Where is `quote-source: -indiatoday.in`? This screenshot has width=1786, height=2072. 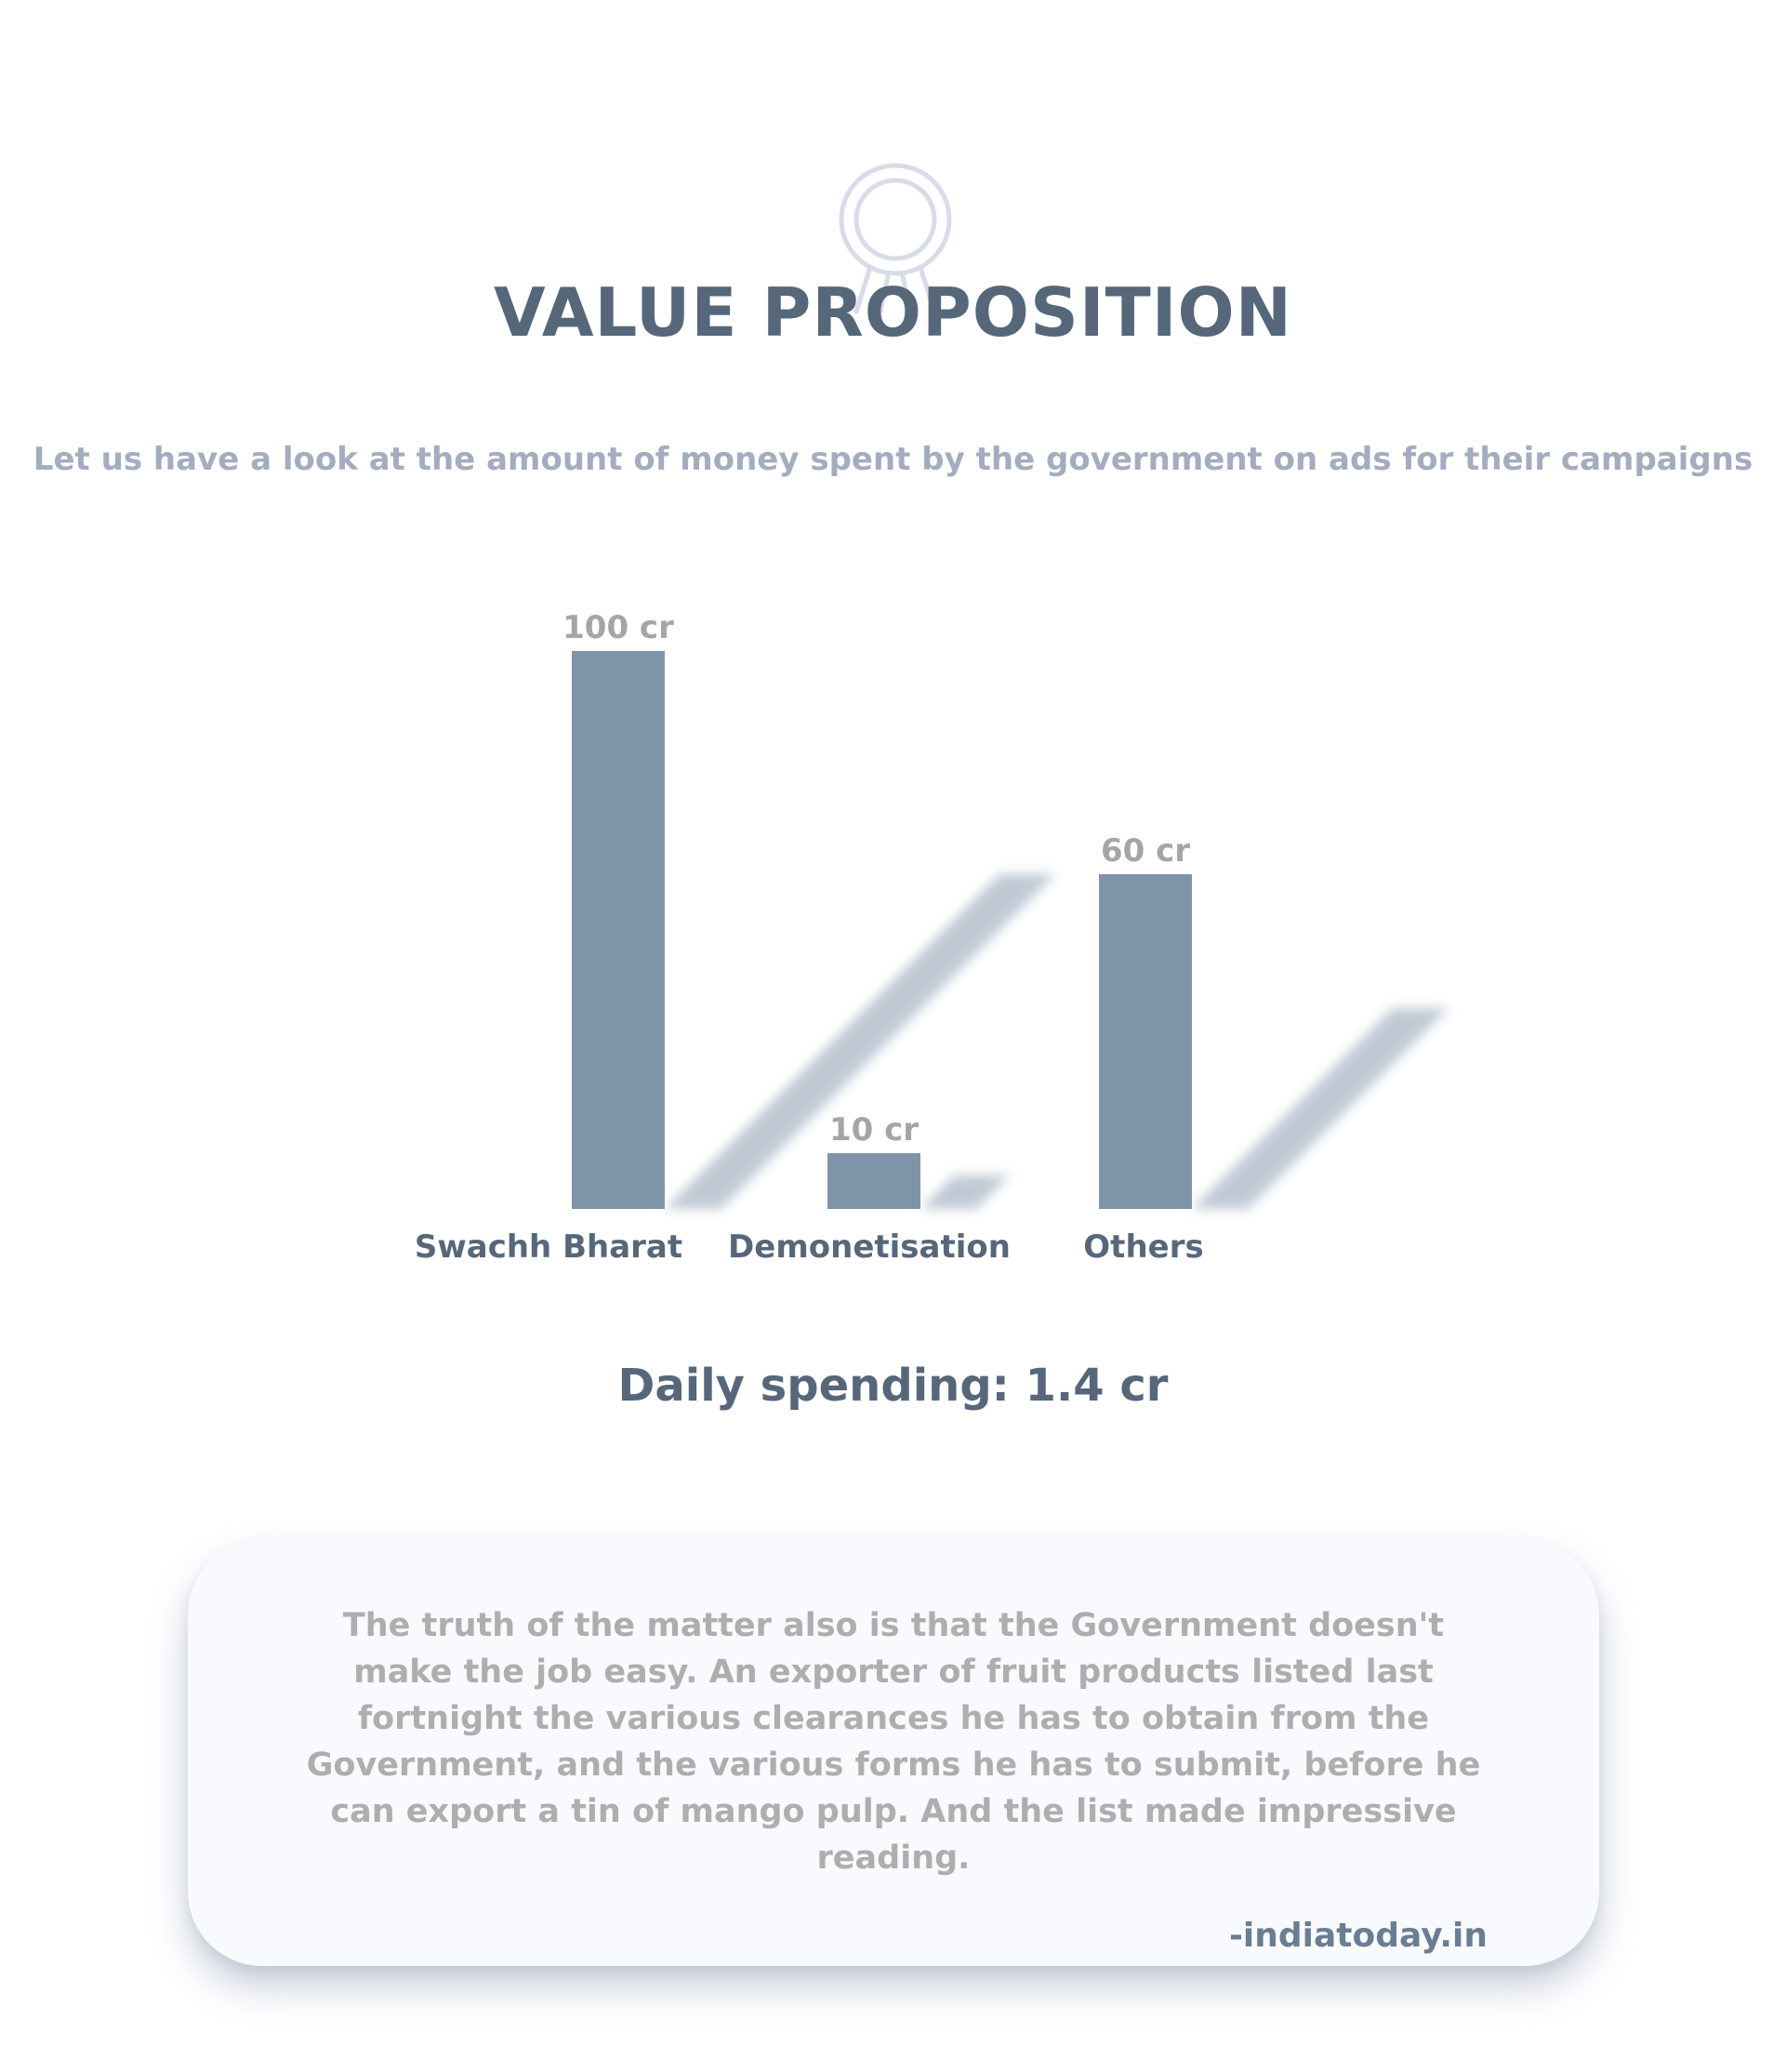
quote-source: -indiatoday.in is located at coordinates (1358, 1936).